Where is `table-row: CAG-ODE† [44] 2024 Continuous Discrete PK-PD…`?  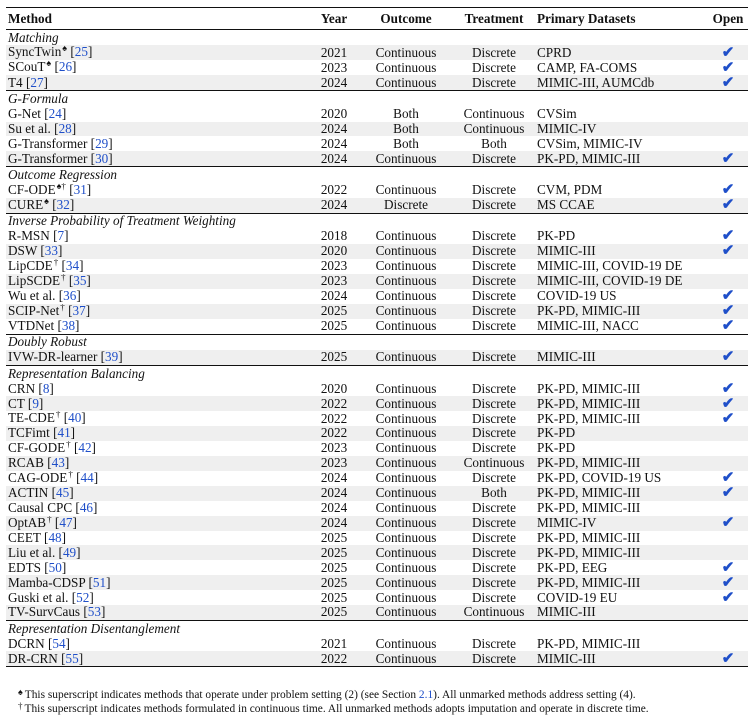
table-row: CAG-ODE† [44] 2024 Continuous Discrete PK-PD… is located at coordinates (377, 478).